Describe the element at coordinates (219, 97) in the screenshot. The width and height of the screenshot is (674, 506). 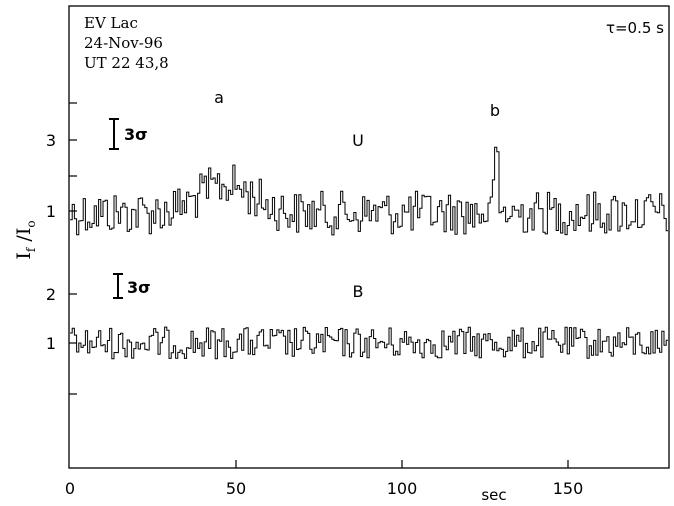
I see `peak-label-a: a` at that location.